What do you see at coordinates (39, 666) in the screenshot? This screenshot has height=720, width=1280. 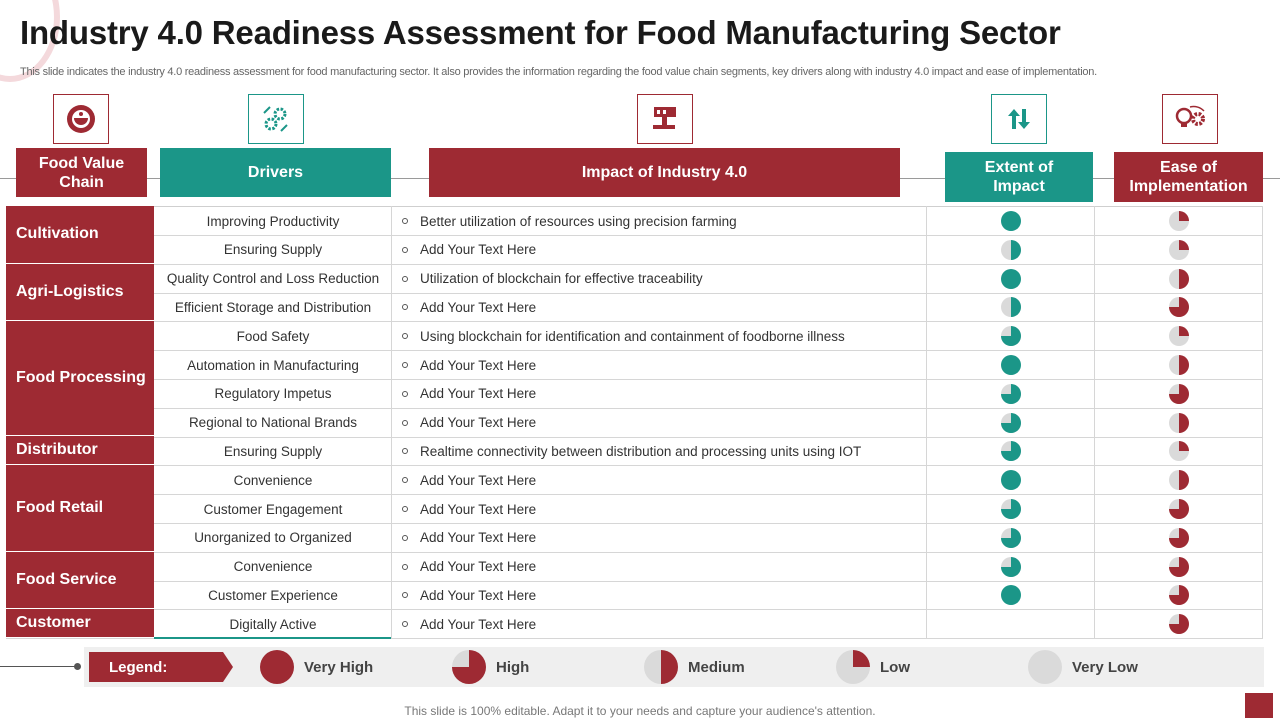 I see `legend-connector-line` at bounding box center [39, 666].